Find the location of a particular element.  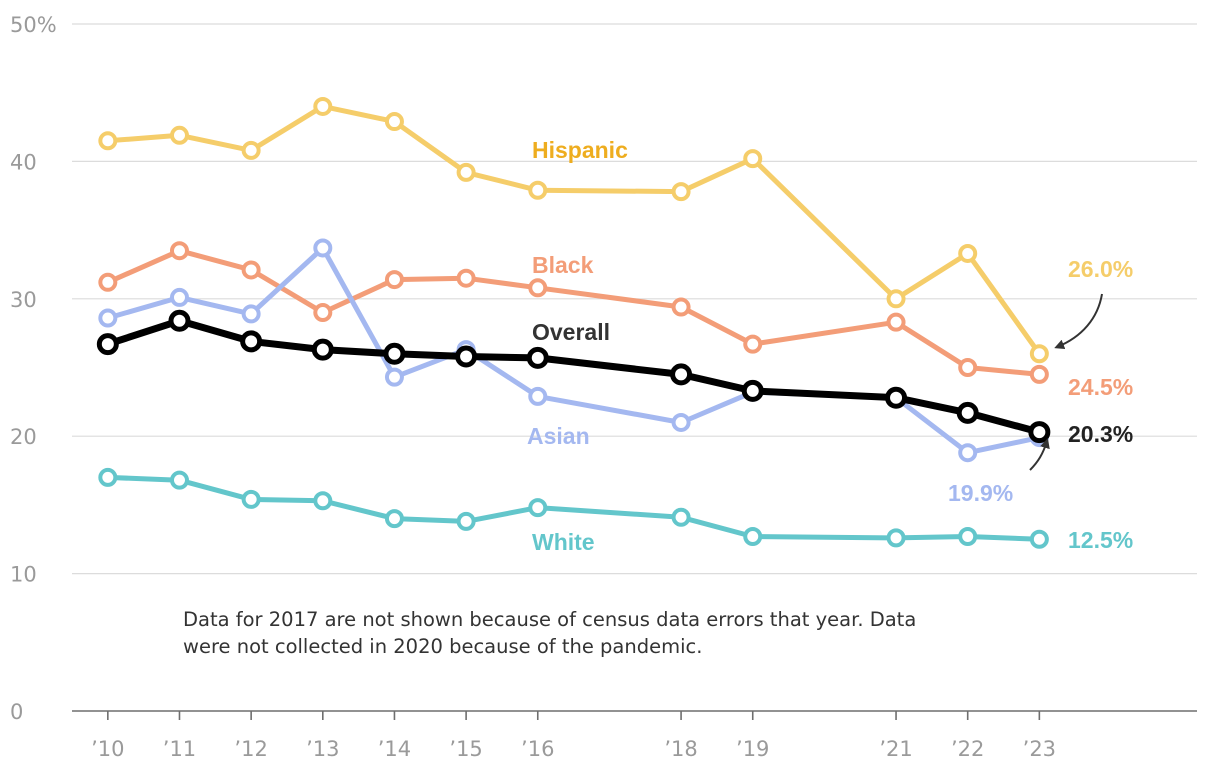

series-black is located at coordinates (573, 312).